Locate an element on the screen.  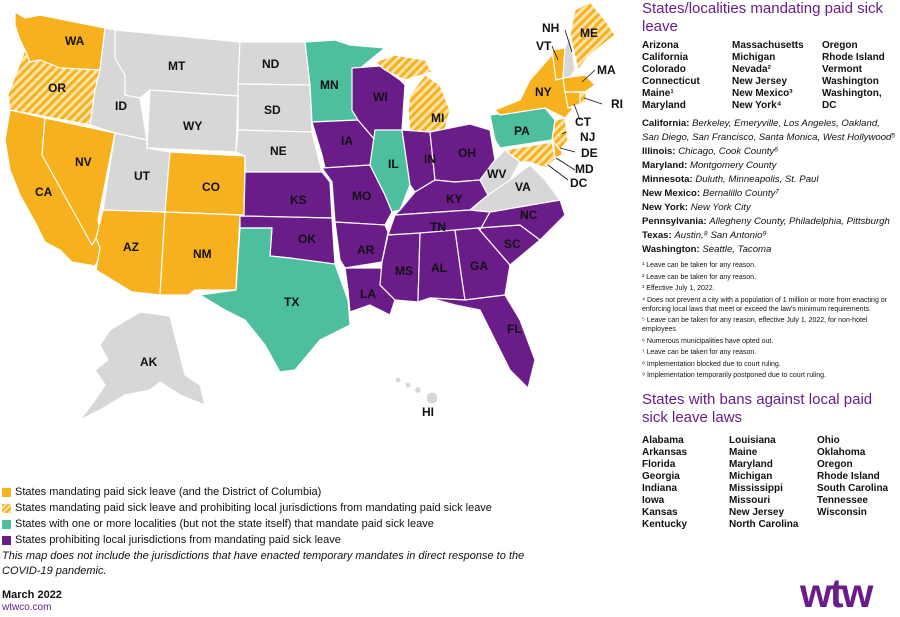
state-ri is located at coordinates (583, 98).